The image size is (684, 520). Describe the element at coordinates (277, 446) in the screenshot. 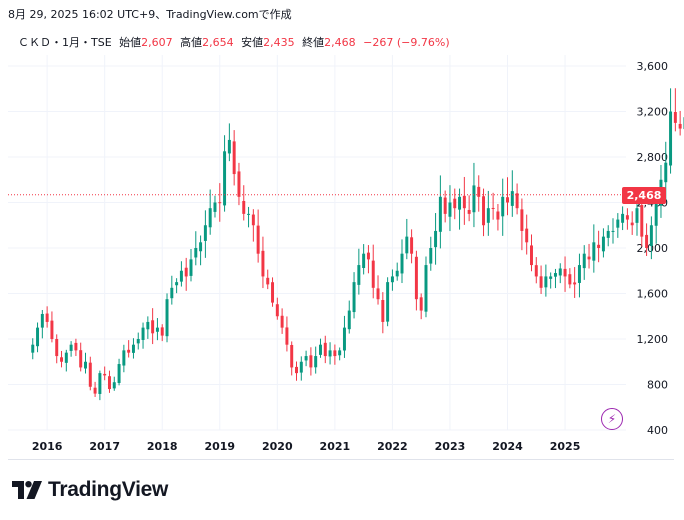

I see `x-tick-label: 2020` at that location.